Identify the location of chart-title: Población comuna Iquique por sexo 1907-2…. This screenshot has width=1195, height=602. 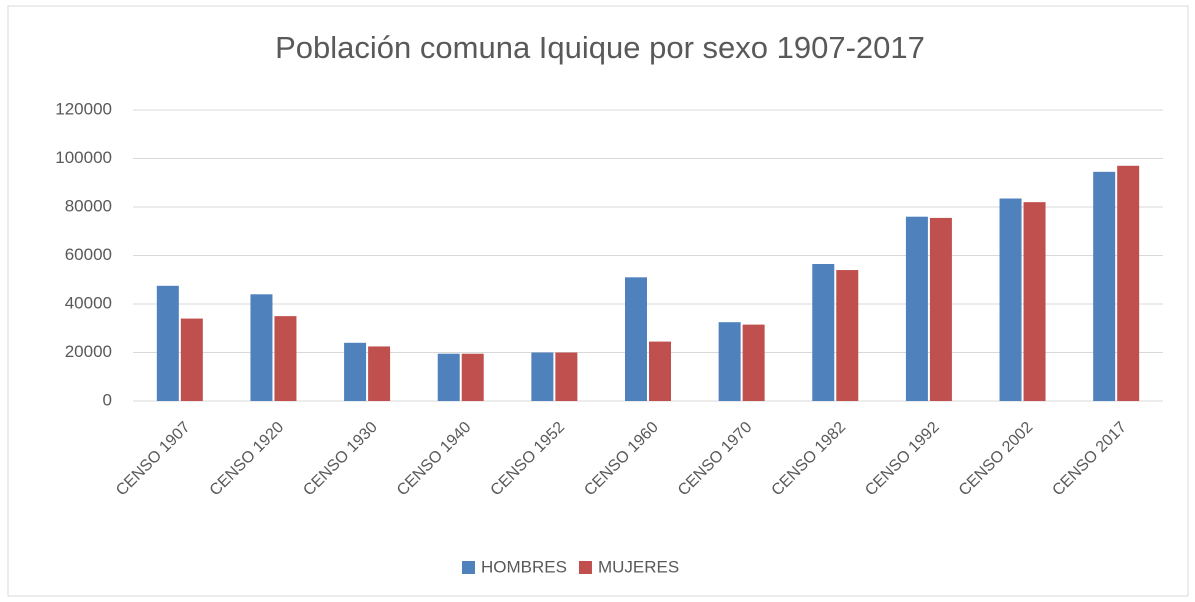
(600, 47).